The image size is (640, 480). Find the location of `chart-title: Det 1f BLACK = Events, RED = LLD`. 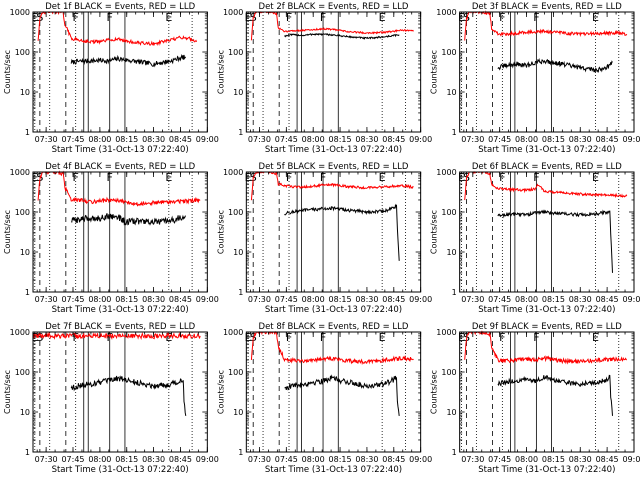

chart-title: Det 1f BLACK = Events, RED = LLD is located at coordinates (120, 7).